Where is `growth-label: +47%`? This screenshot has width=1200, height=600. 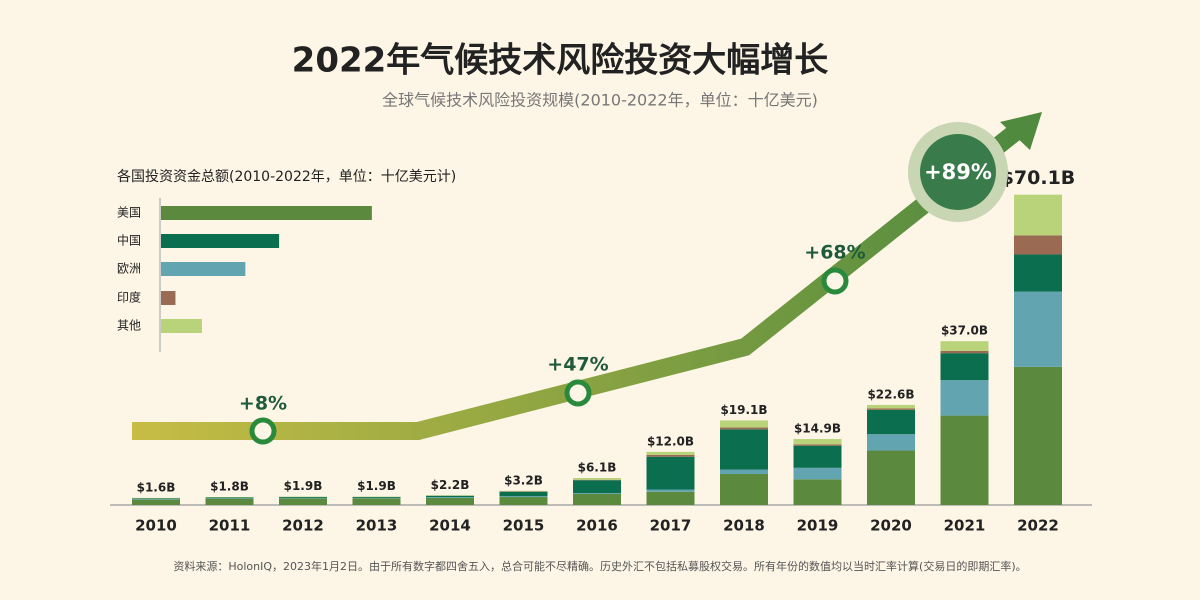
growth-label: +47% is located at coordinates (577, 365).